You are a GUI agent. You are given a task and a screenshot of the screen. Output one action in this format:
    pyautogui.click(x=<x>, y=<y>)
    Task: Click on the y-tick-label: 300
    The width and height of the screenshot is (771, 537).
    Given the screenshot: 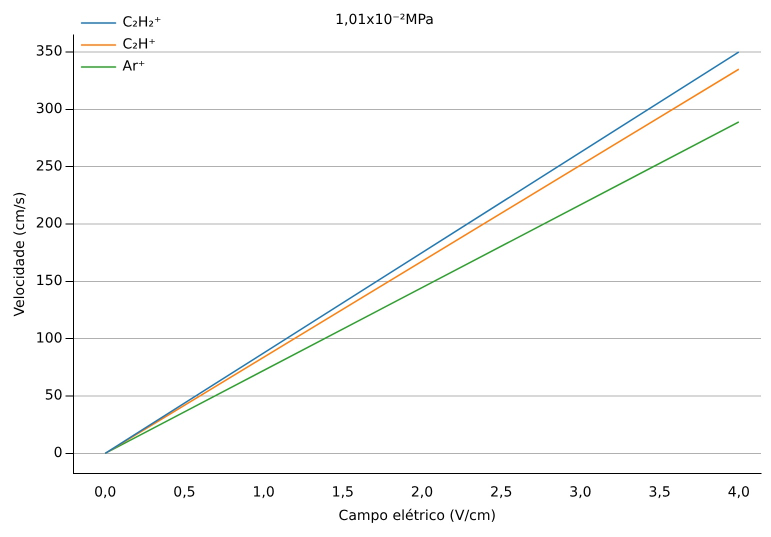 What is the action you would take?
    pyautogui.click(x=49, y=108)
    